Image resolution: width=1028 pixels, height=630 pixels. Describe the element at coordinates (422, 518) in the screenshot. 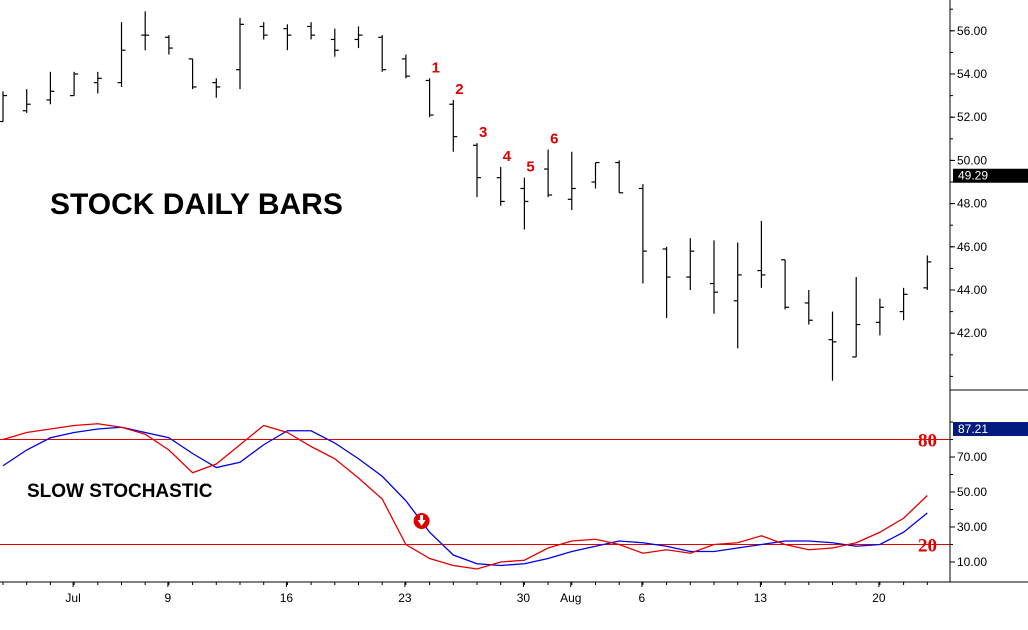

I see `sell-signal-arrowshaft` at that location.